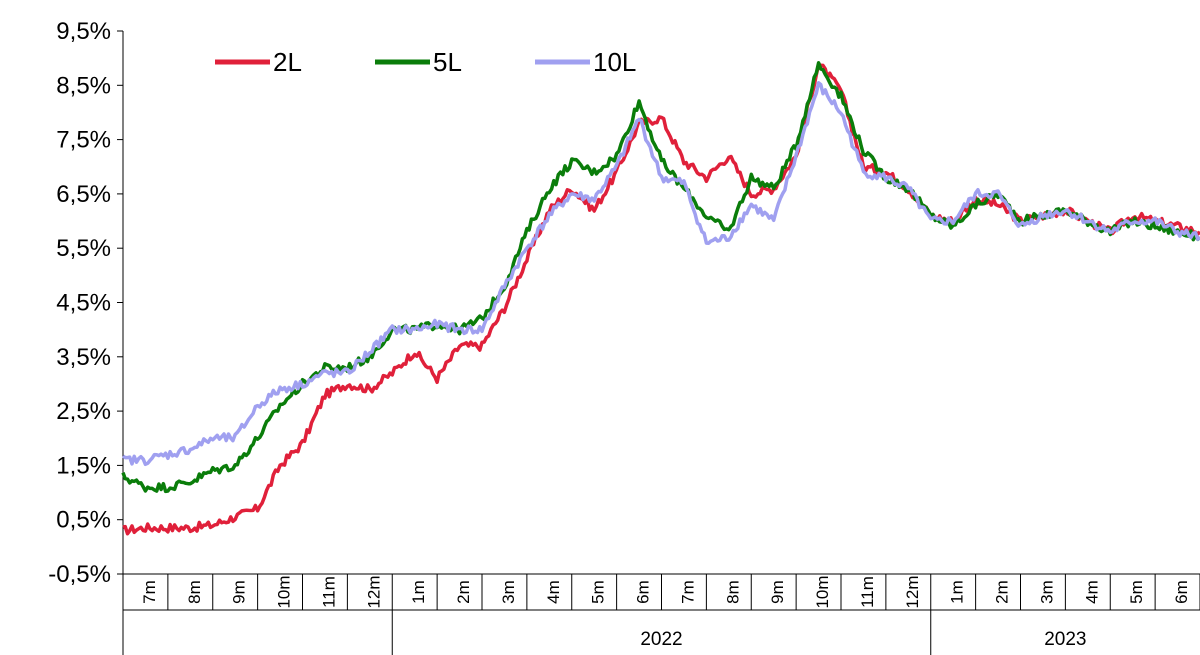  I want to click on y-tick-label: 5,5%, so click(83, 248).